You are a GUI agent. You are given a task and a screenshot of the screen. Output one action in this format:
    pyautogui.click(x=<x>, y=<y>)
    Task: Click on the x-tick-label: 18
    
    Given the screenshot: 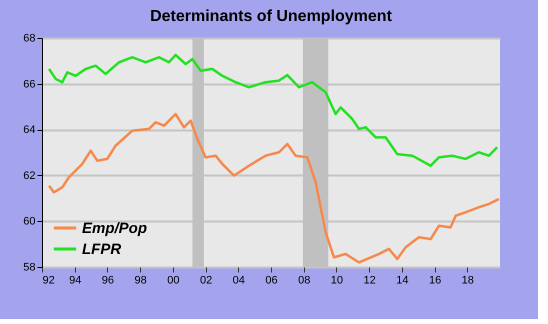 What is the action you would take?
    pyautogui.click(x=468, y=280)
    